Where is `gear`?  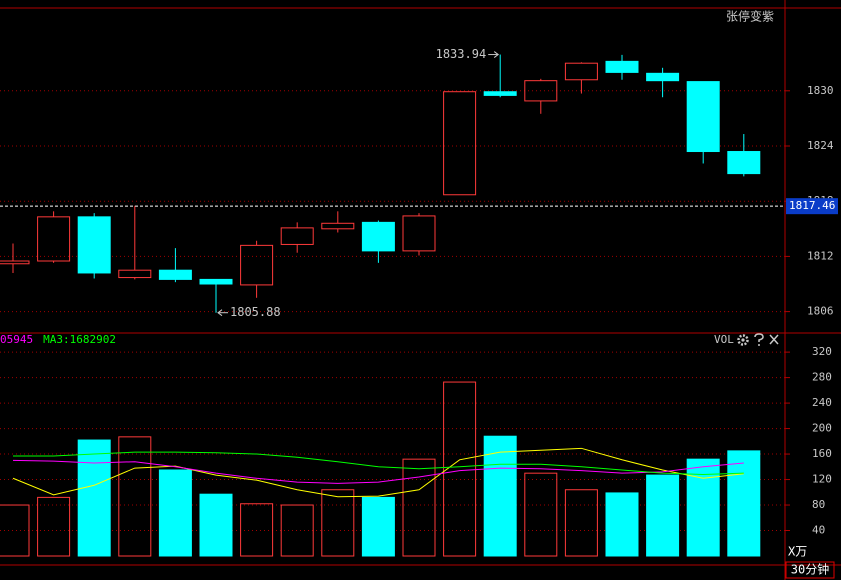
gear is located at coordinates (743, 340).